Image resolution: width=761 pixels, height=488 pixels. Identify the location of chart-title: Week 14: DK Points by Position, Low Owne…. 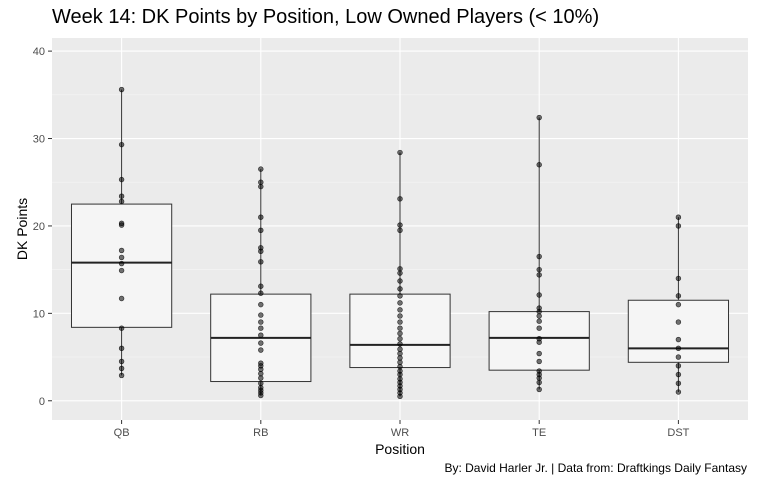
(326, 17).